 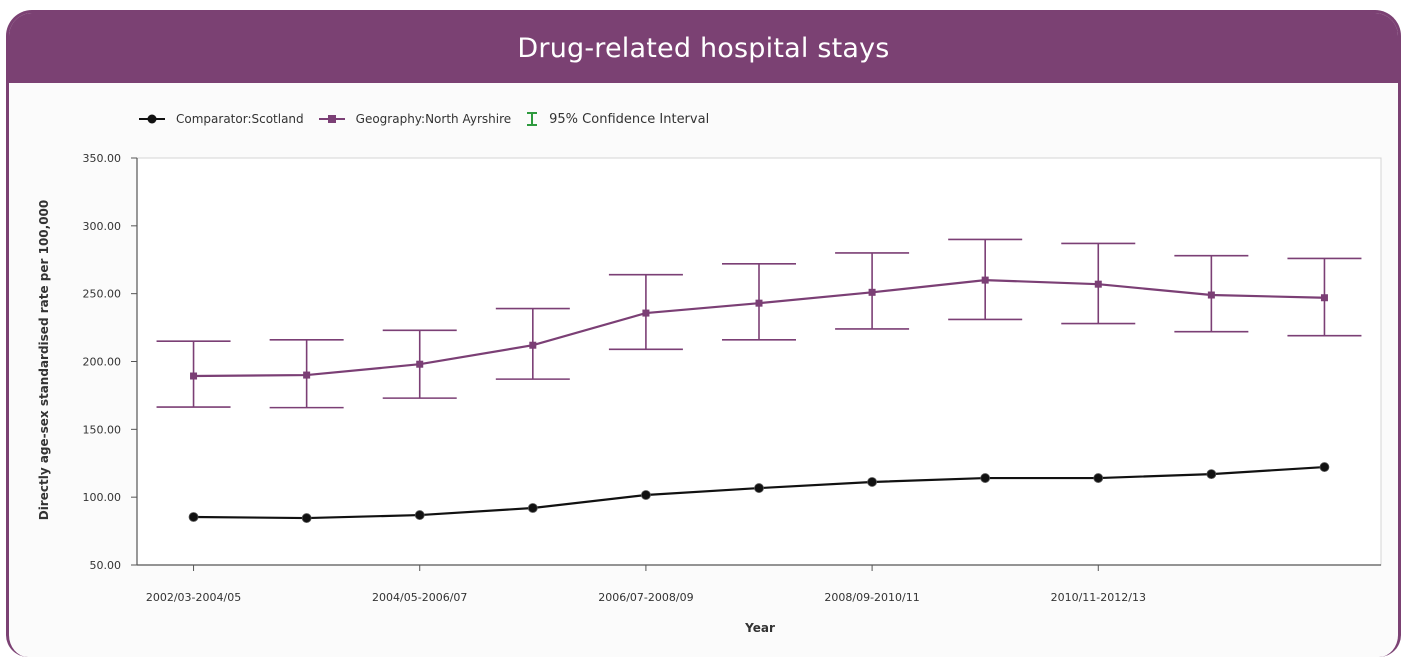 What do you see at coordinates (152, 119) in the screenshot?
I see `circle-marker-icon` at bounding box center [152, 119].